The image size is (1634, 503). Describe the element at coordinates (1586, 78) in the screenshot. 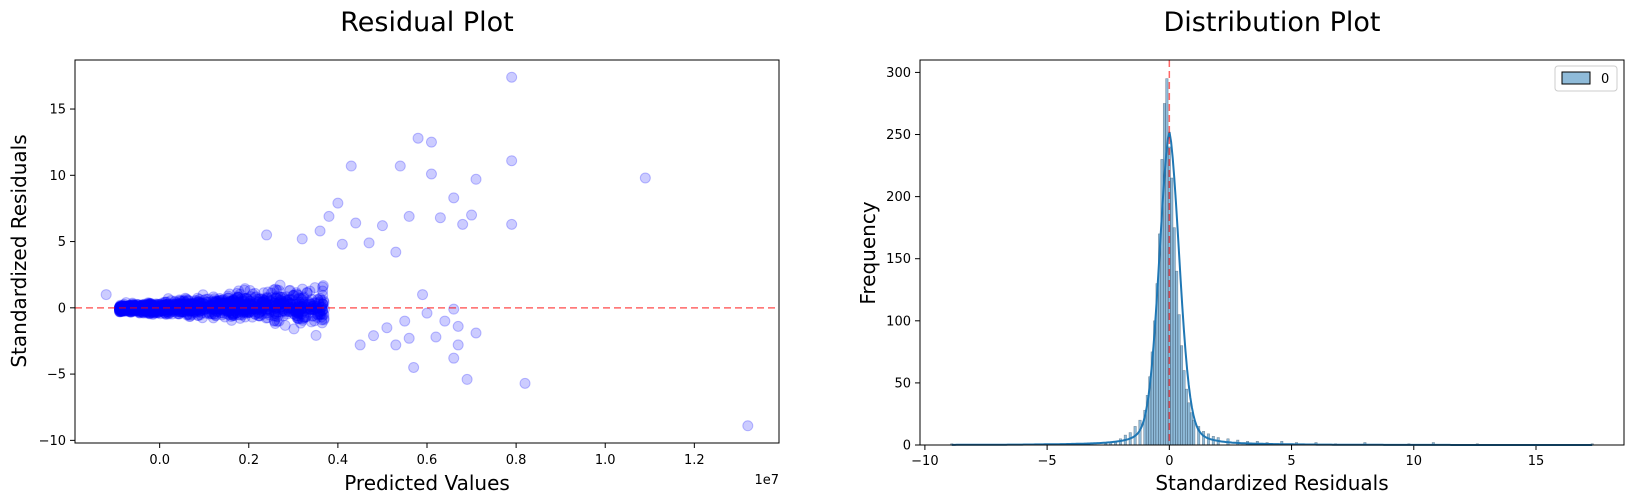

I see `legend: 0` at that location.